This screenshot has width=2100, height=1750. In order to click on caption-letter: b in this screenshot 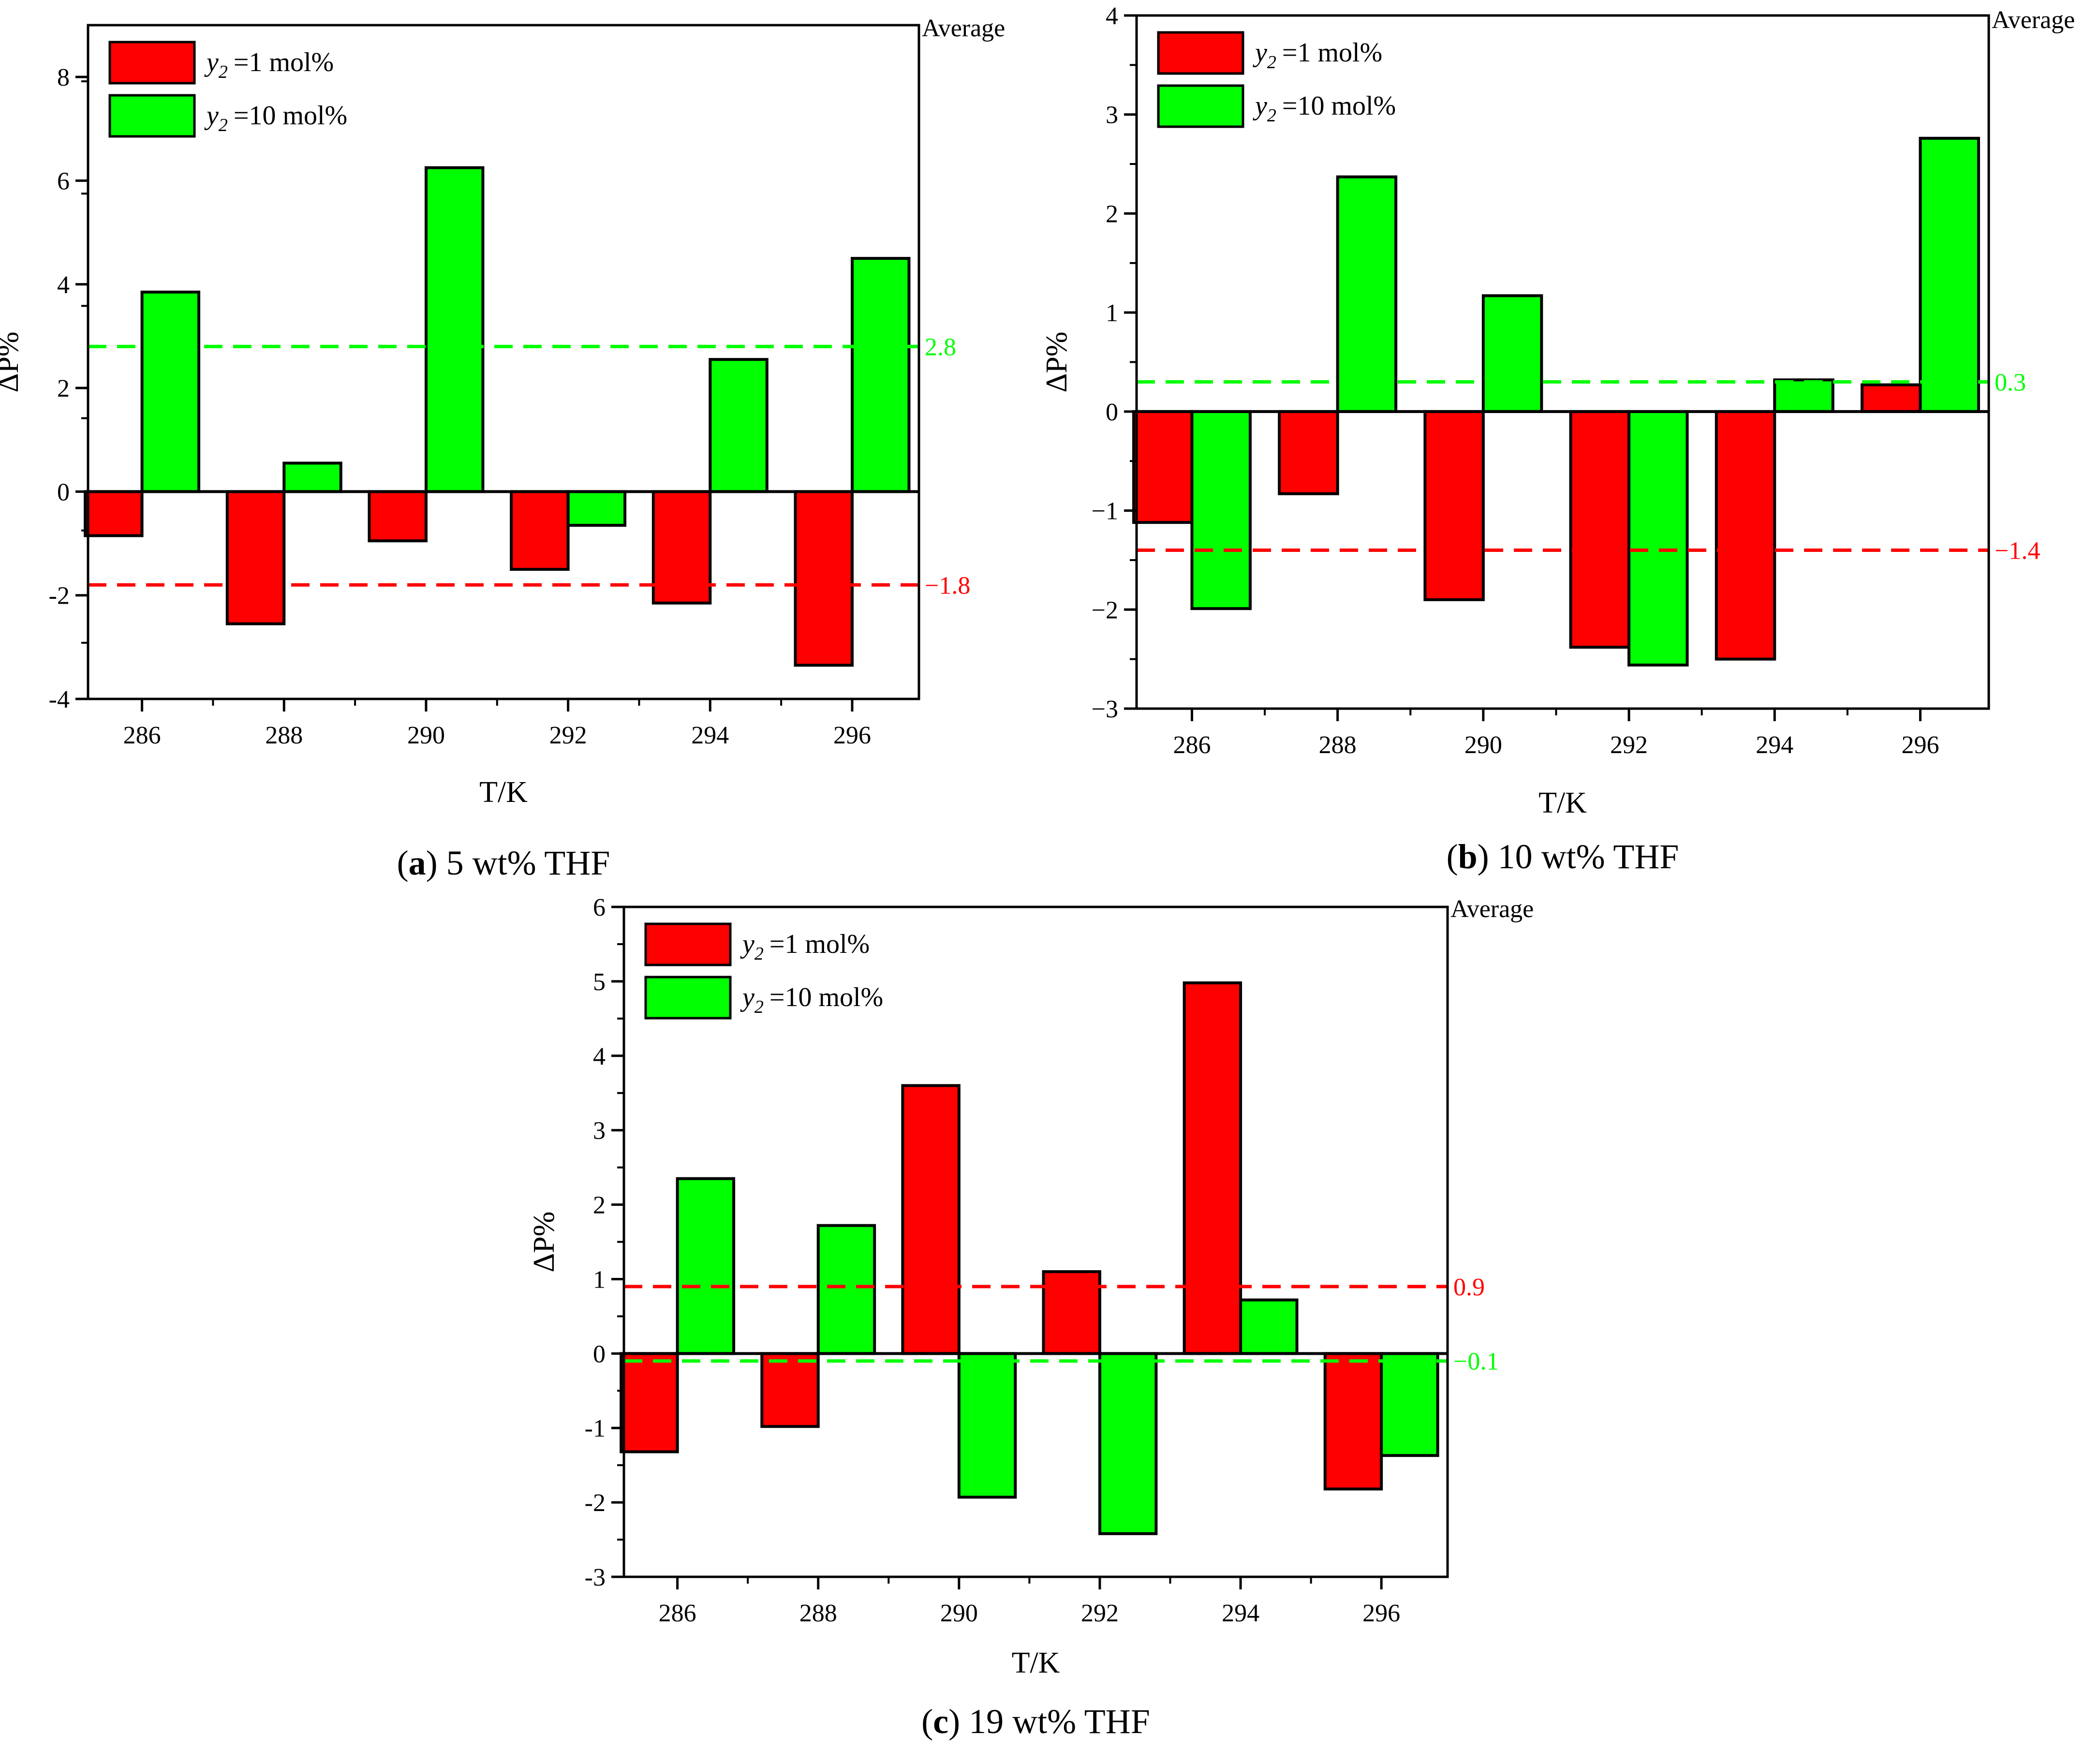, I will do `click(1468, 857)`.